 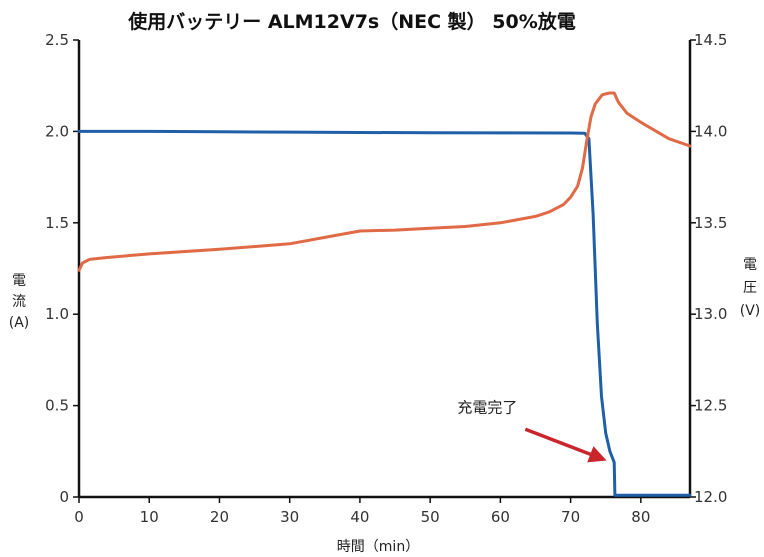 What do you see at coordinates (570, 517) in the screenshot?
I see `x-tick-label: 70` at bounding box center [570, 517].